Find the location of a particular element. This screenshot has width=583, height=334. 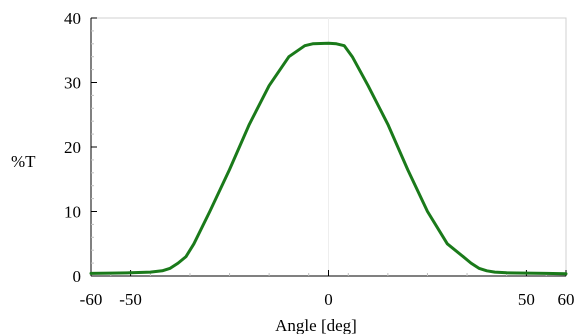

x-minor-ticks is located at coordinates (328, 274).